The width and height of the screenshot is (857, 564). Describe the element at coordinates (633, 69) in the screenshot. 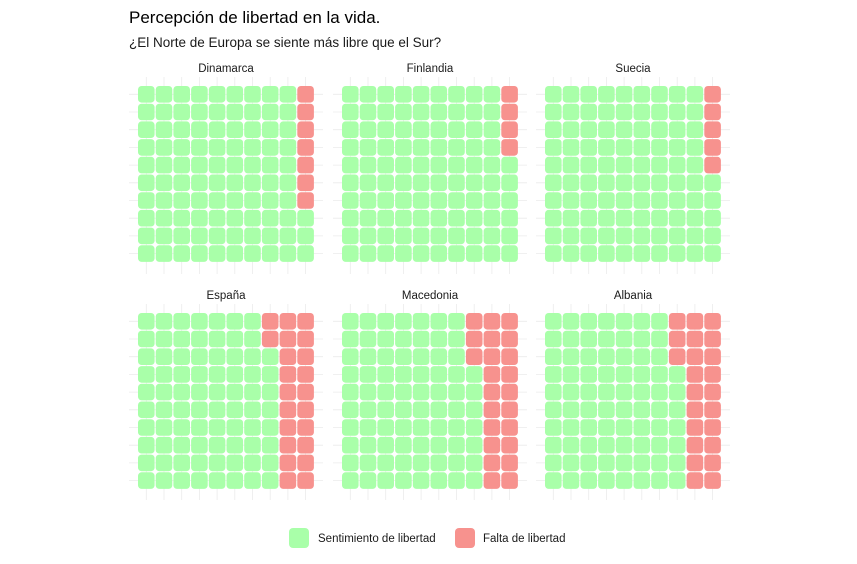

I see `panel-title: Suecia` at that location.